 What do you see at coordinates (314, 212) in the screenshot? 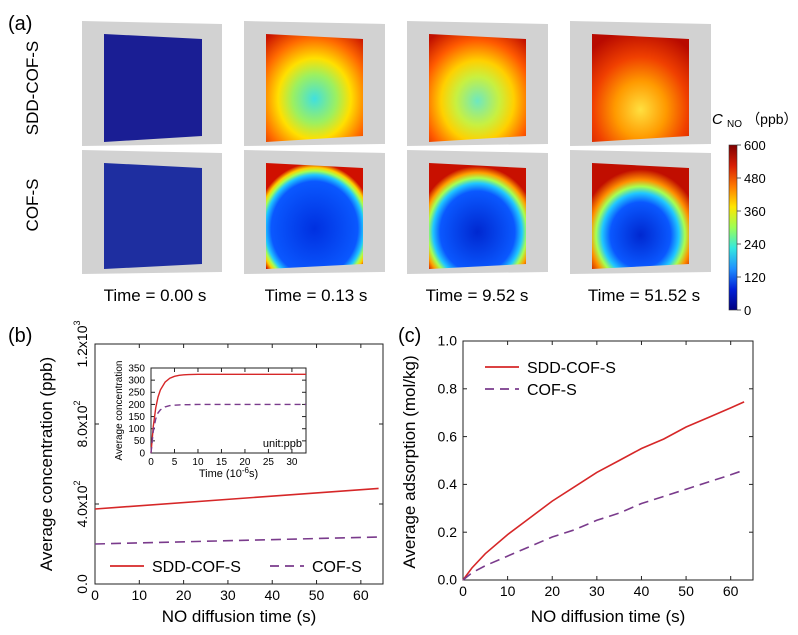
I see `tile-cof-t1` at bounding box center [314, 212].